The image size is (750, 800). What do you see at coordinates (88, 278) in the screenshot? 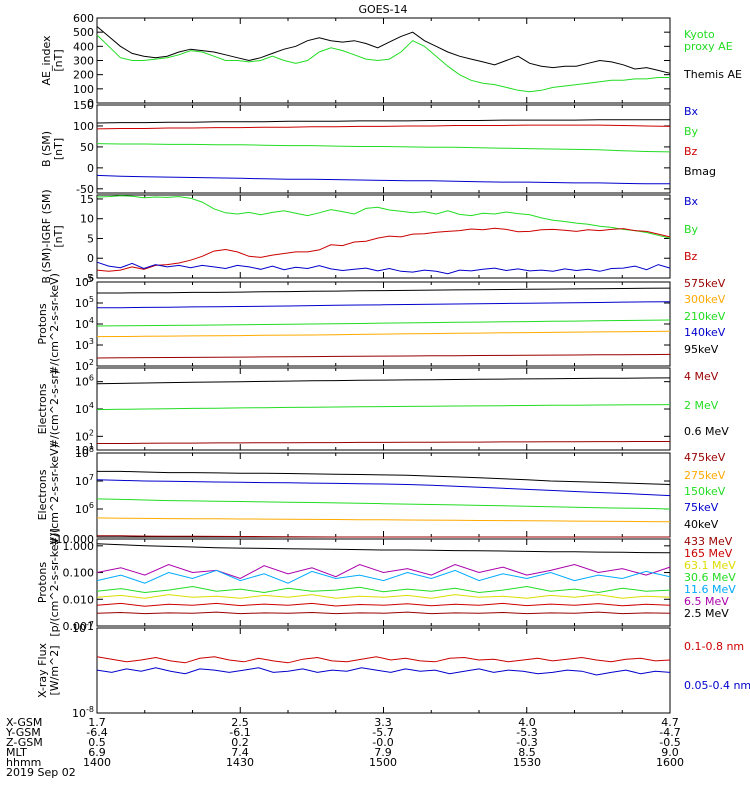
I see `y-tick-label: -5` at bounding box center [88, 278].